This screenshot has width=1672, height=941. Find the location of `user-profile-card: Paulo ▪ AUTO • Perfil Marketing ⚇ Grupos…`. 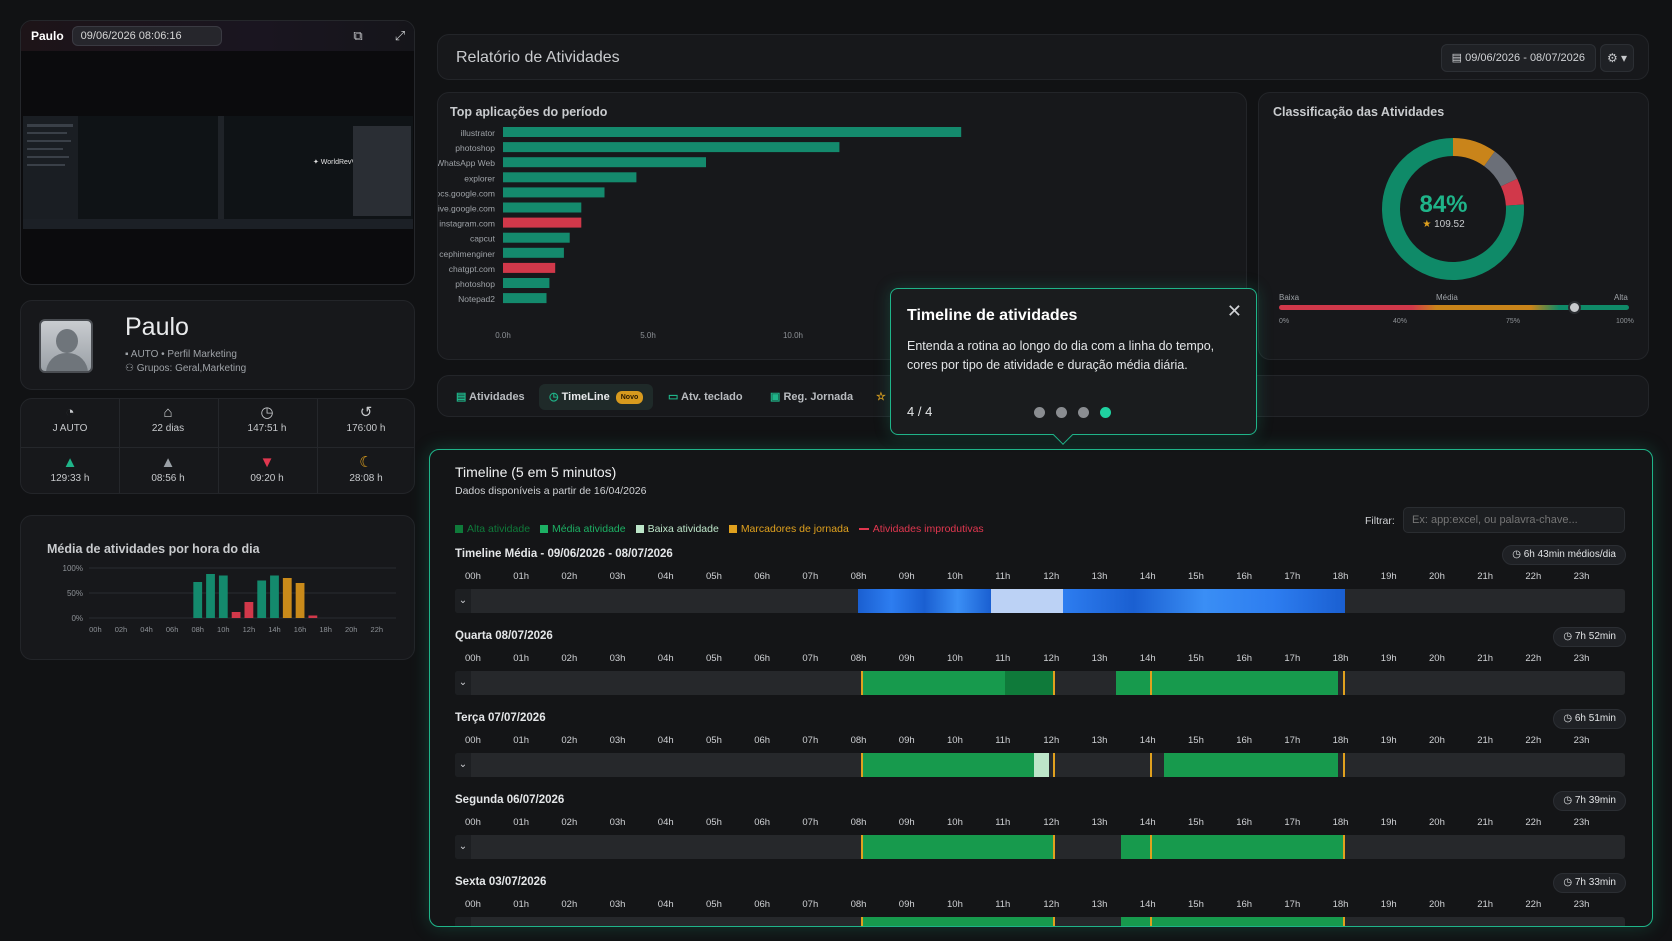

user-profile-card: Paulo ▪ AUTO • Perfil Marketing ⚇ Grupos… is located at coordinates (217, 345).